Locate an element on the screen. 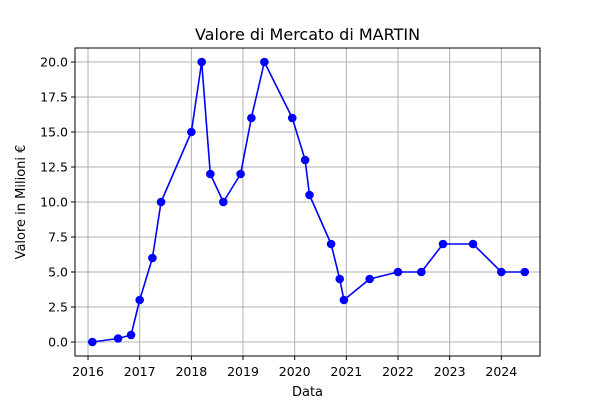  x-tick-label: 2022 is located at coordinates (398, 371).